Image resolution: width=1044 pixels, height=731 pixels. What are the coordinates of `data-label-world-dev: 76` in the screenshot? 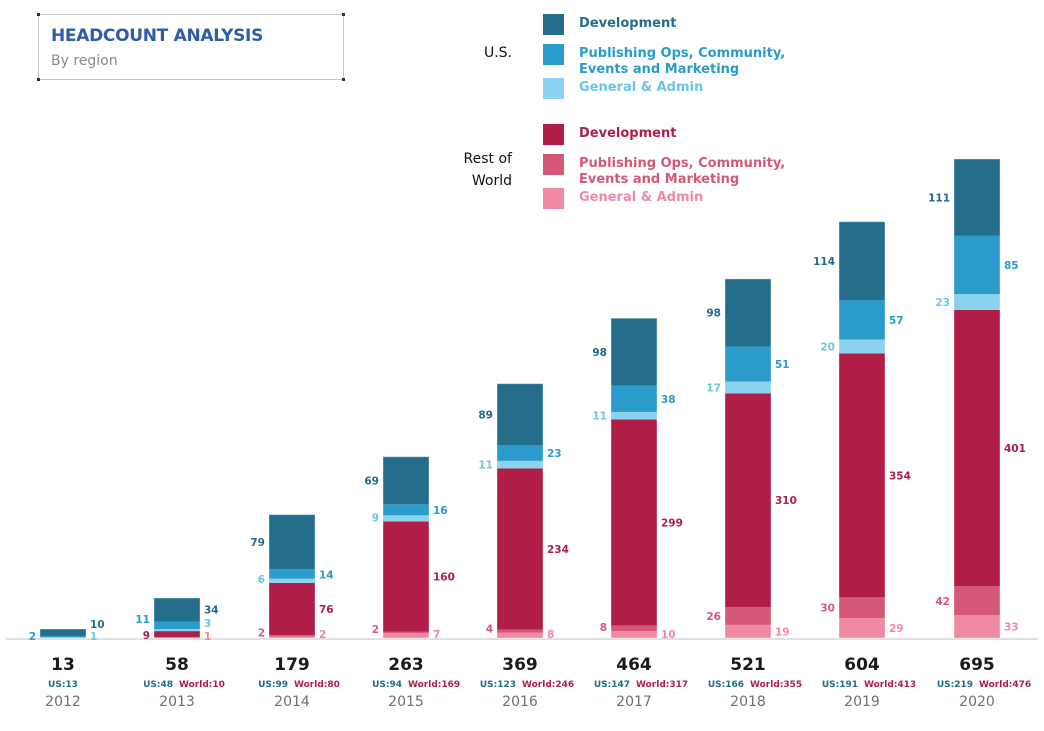 It's located at (326, 610).